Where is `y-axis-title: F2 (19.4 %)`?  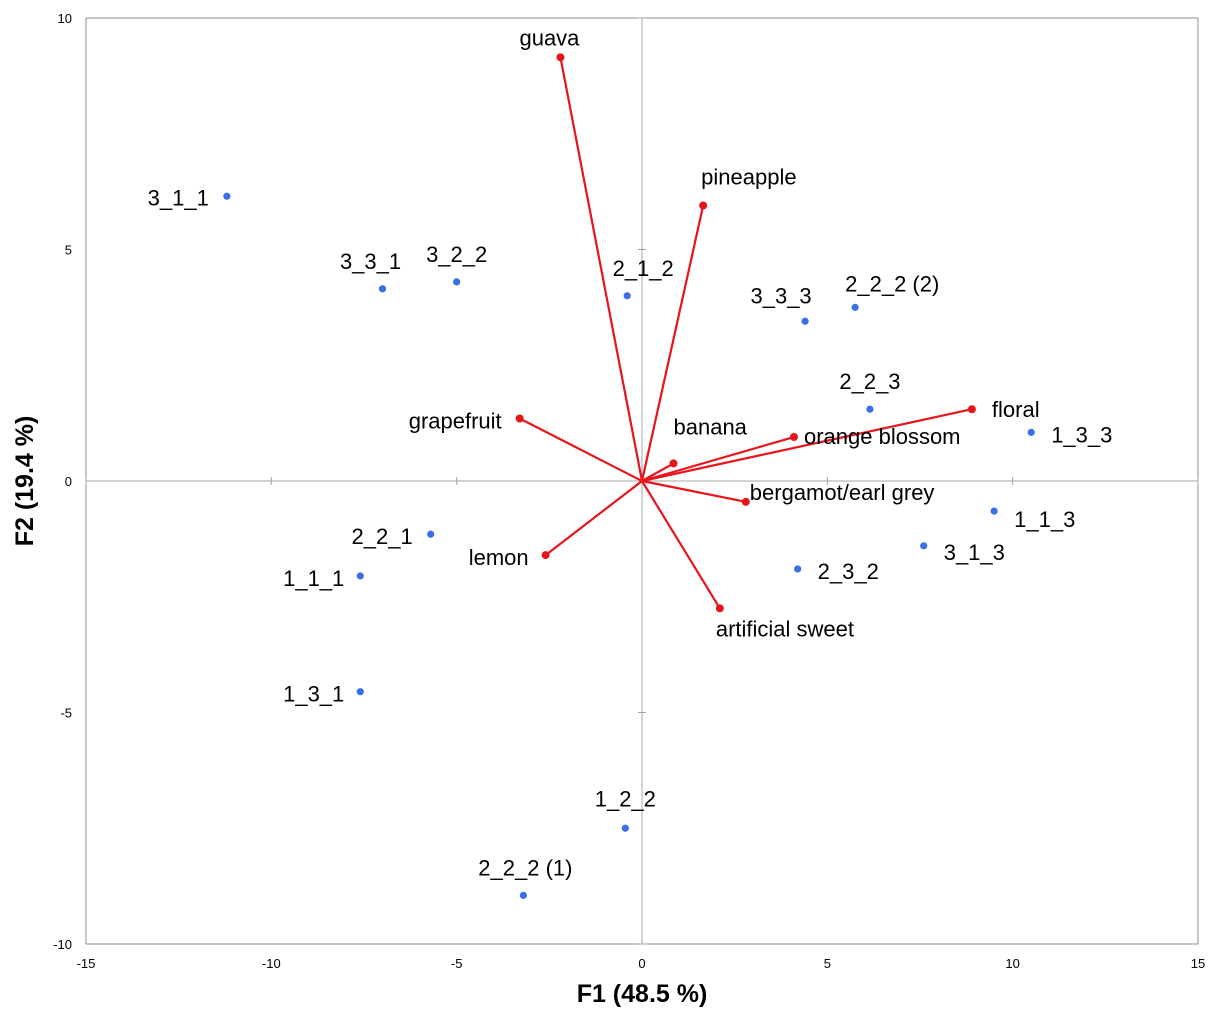 y-axis-title: F2 (19.4 %) is located at coordinates (25, 481).